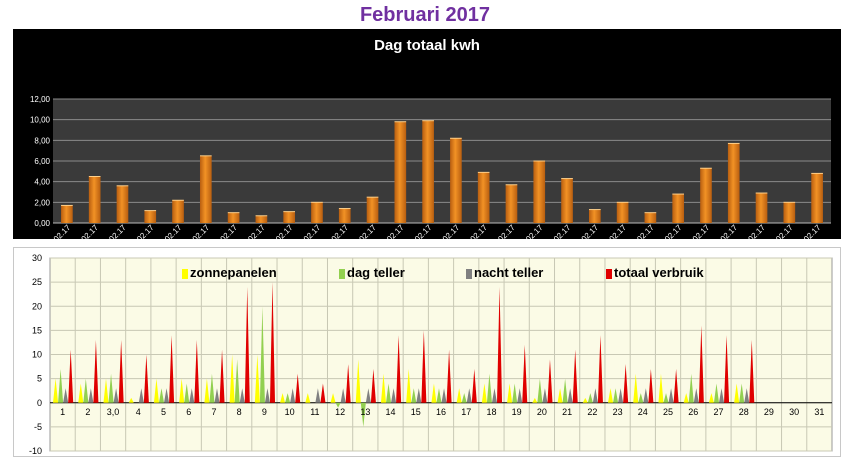  What do you see at coordinates (336, 231) in the screenshot?
I see `x-tick-label: 11.02.17` at bounding box center [336, 231].